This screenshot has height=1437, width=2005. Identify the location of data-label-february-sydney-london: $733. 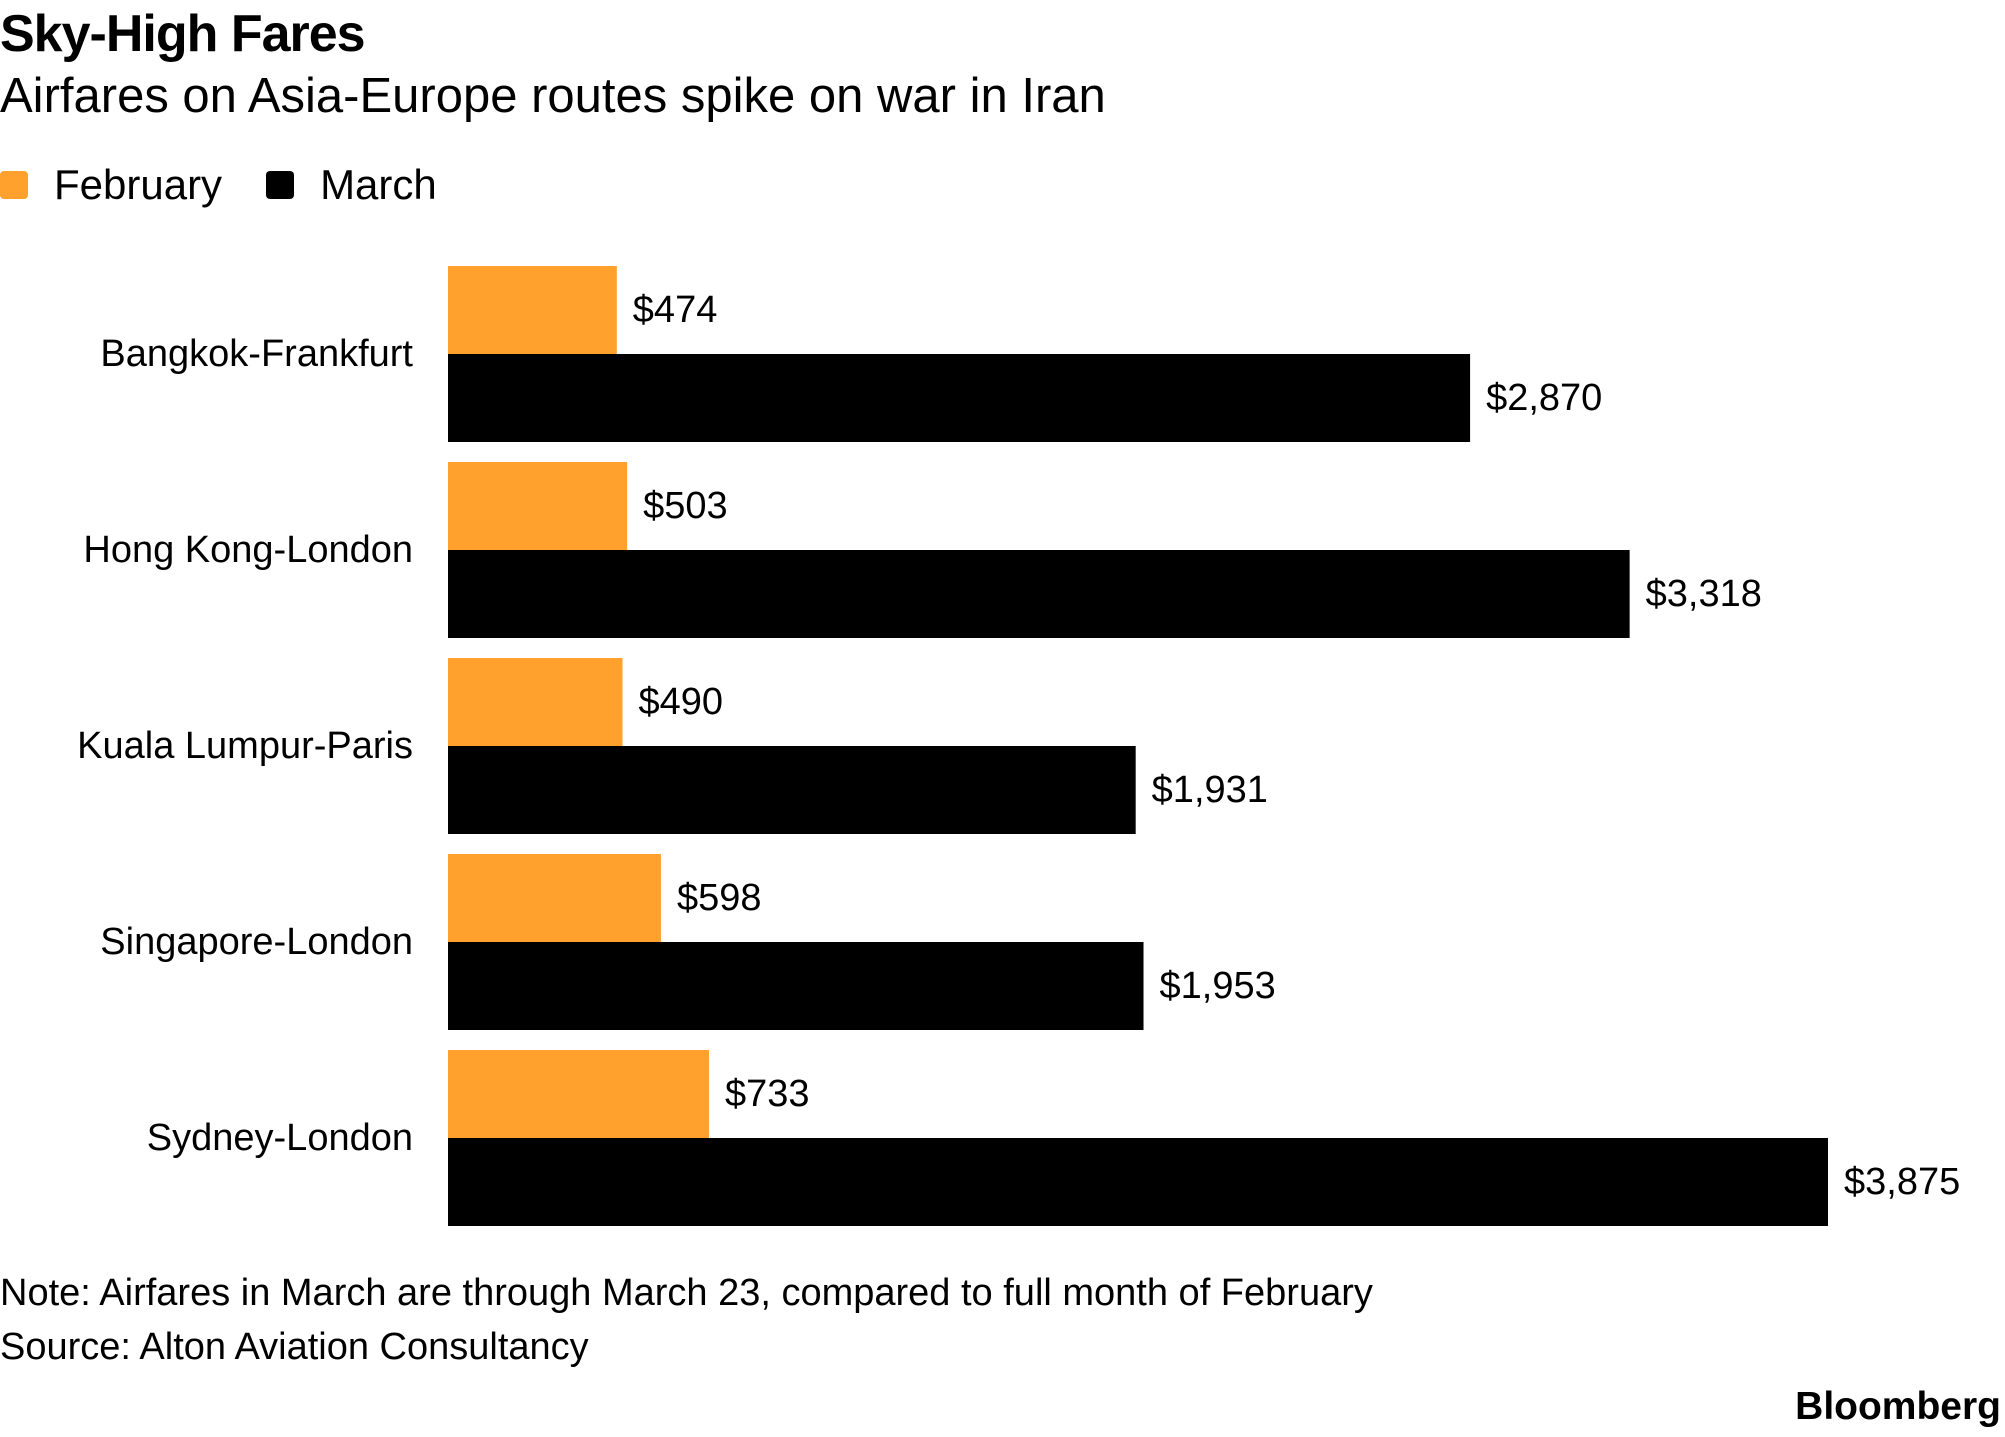
(767, 1094).